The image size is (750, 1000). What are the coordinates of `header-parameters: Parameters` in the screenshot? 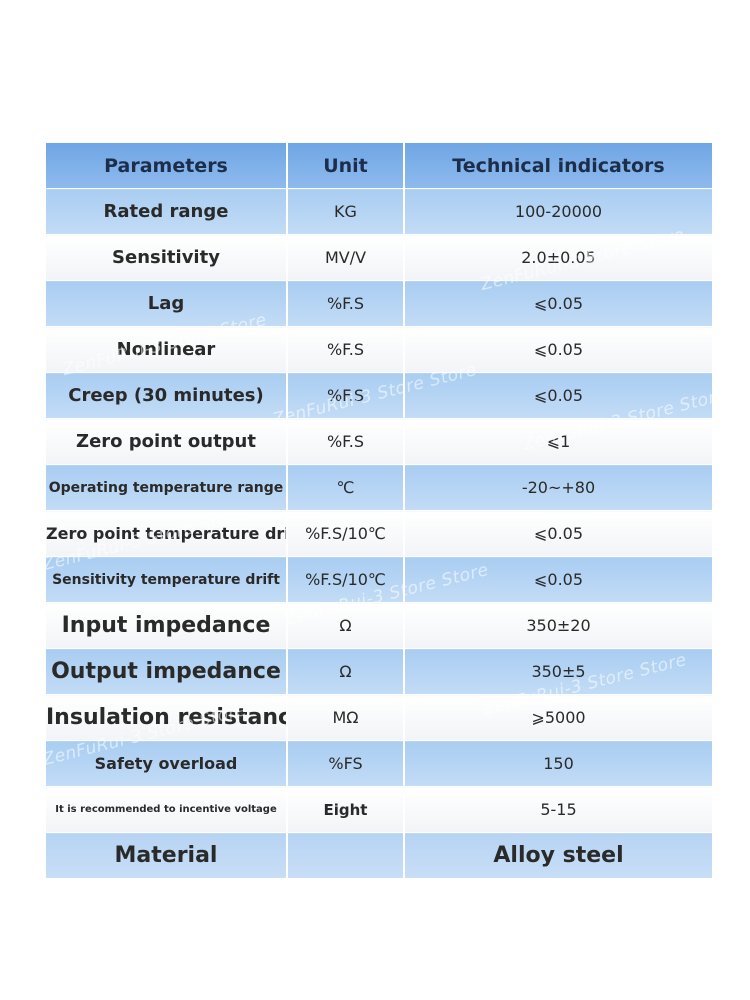 It's located at (167, 166).